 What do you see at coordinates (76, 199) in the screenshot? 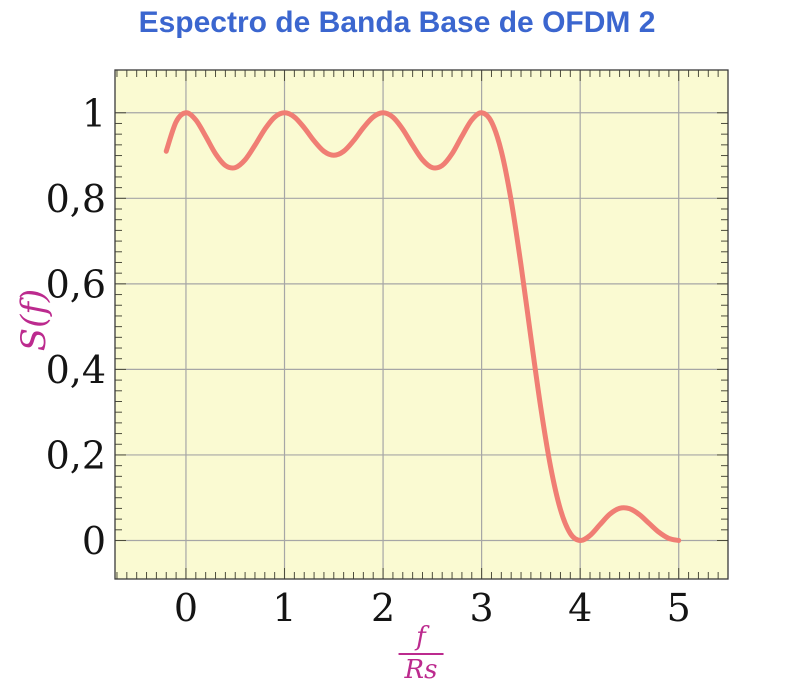
I see `y-tick-label: 0,8` at bounding box center [76, 199].